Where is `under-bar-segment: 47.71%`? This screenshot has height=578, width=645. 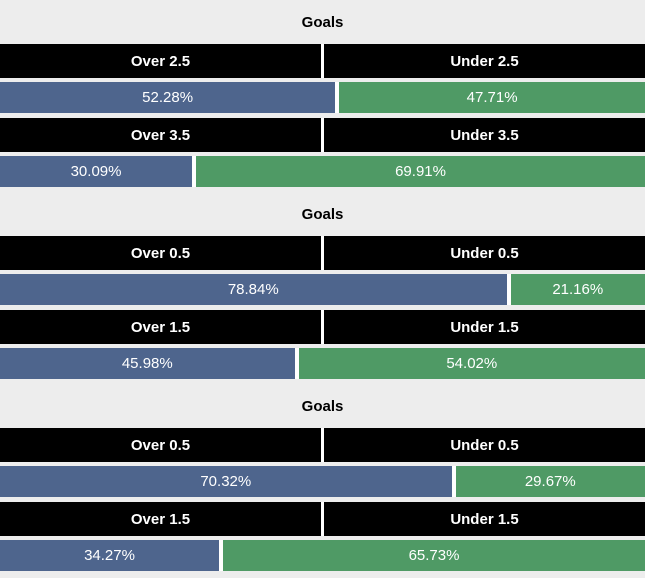
under-bar-segment: 47.71% is located at coordinates (492, 97).